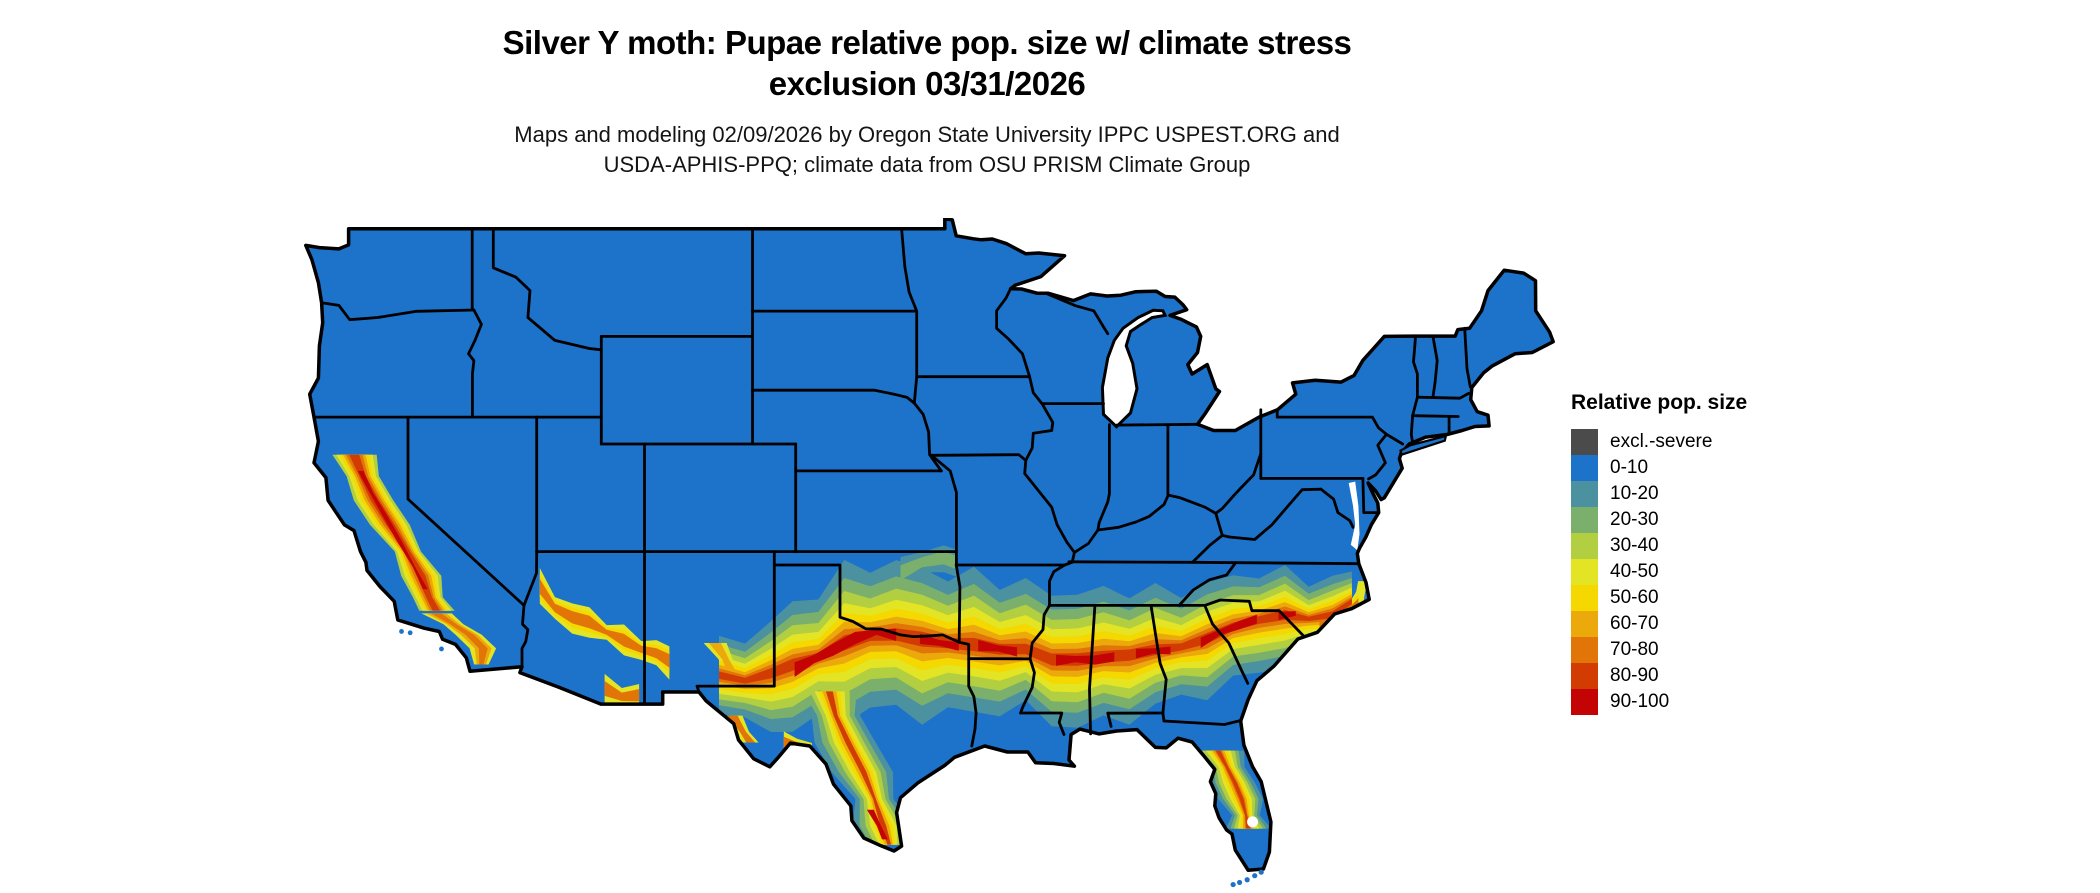 This screenshot has width=2100, height=893. What do you see at coordinates (1661, 441) in the screenshot?
I see `legend-item-label: excl.-severe` at bounding box center [1661, 441].